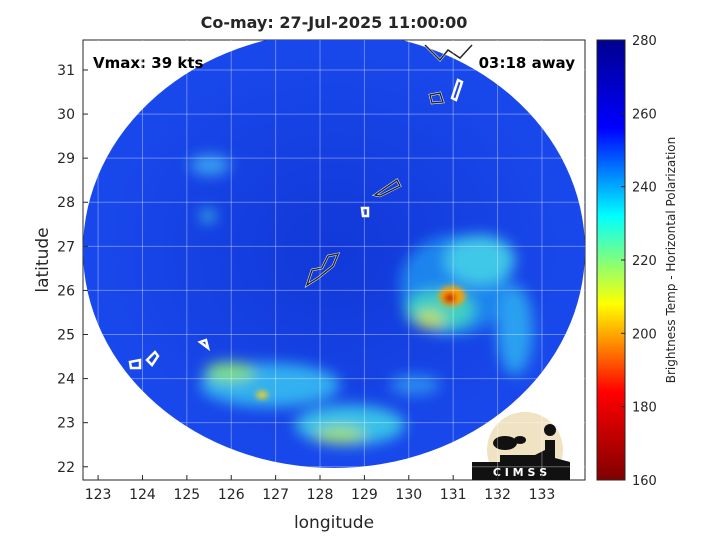  Describe the element at coordinates (66, 336) in the screenshot. I see `y-tick-label: 25` at that location.